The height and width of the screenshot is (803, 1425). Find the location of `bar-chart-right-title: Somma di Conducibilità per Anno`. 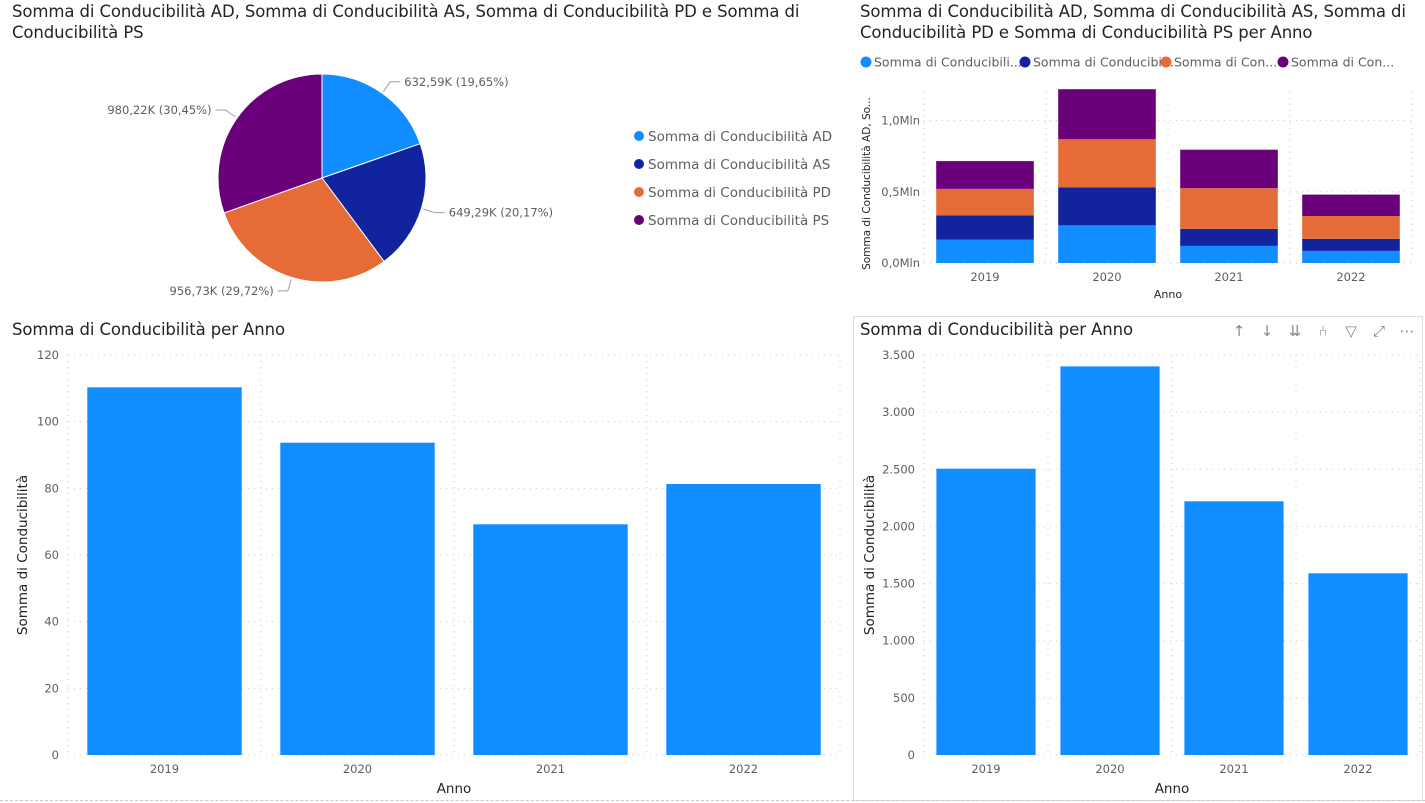

bar-chart-right-title: Somma di Conducibilità per Anno is located at coordinates (996, 329).